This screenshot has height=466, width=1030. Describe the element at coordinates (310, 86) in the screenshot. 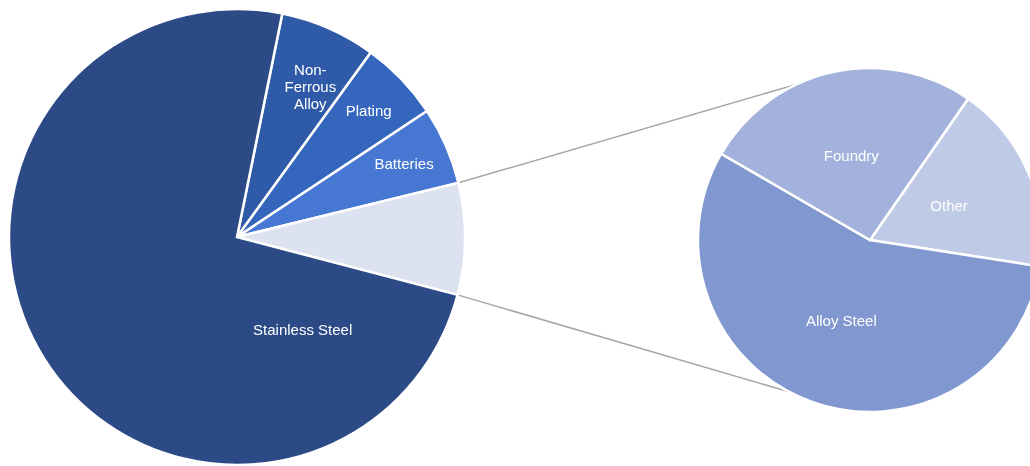

I see `slice-label: Non-Ferrous Alloy` at that location.